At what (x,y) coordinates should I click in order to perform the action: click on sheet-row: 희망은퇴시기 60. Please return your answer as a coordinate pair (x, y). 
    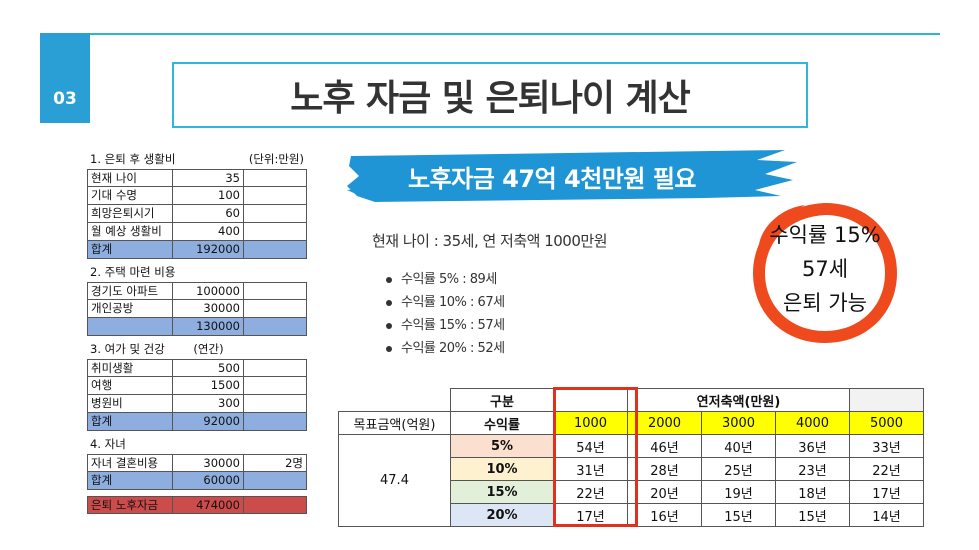
    Looking at the image, I should click on (197, 214).